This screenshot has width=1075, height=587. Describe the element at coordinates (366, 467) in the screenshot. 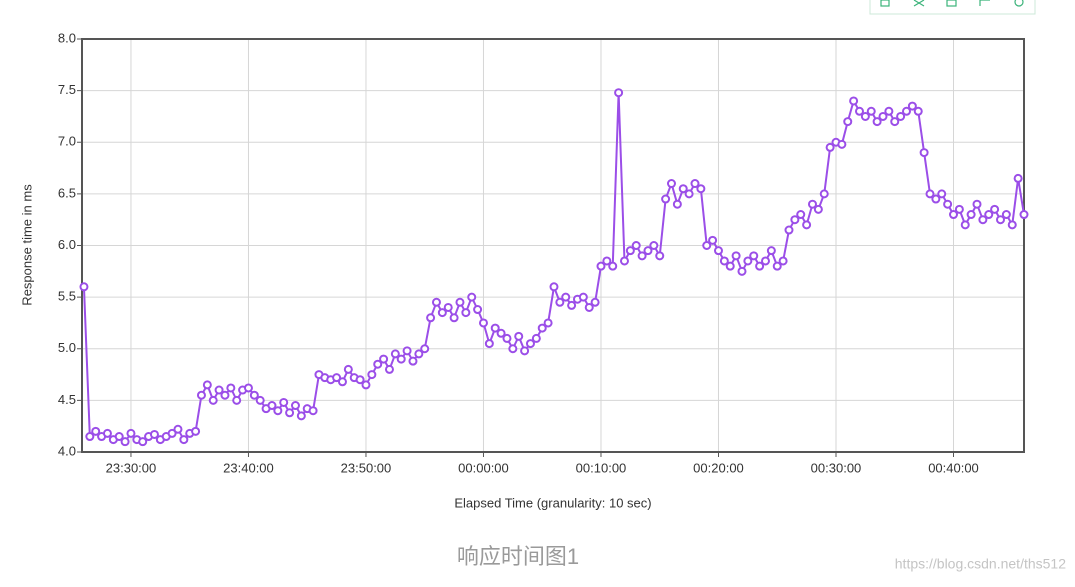

I see `x-tick-label: 23:50:00` at that location.